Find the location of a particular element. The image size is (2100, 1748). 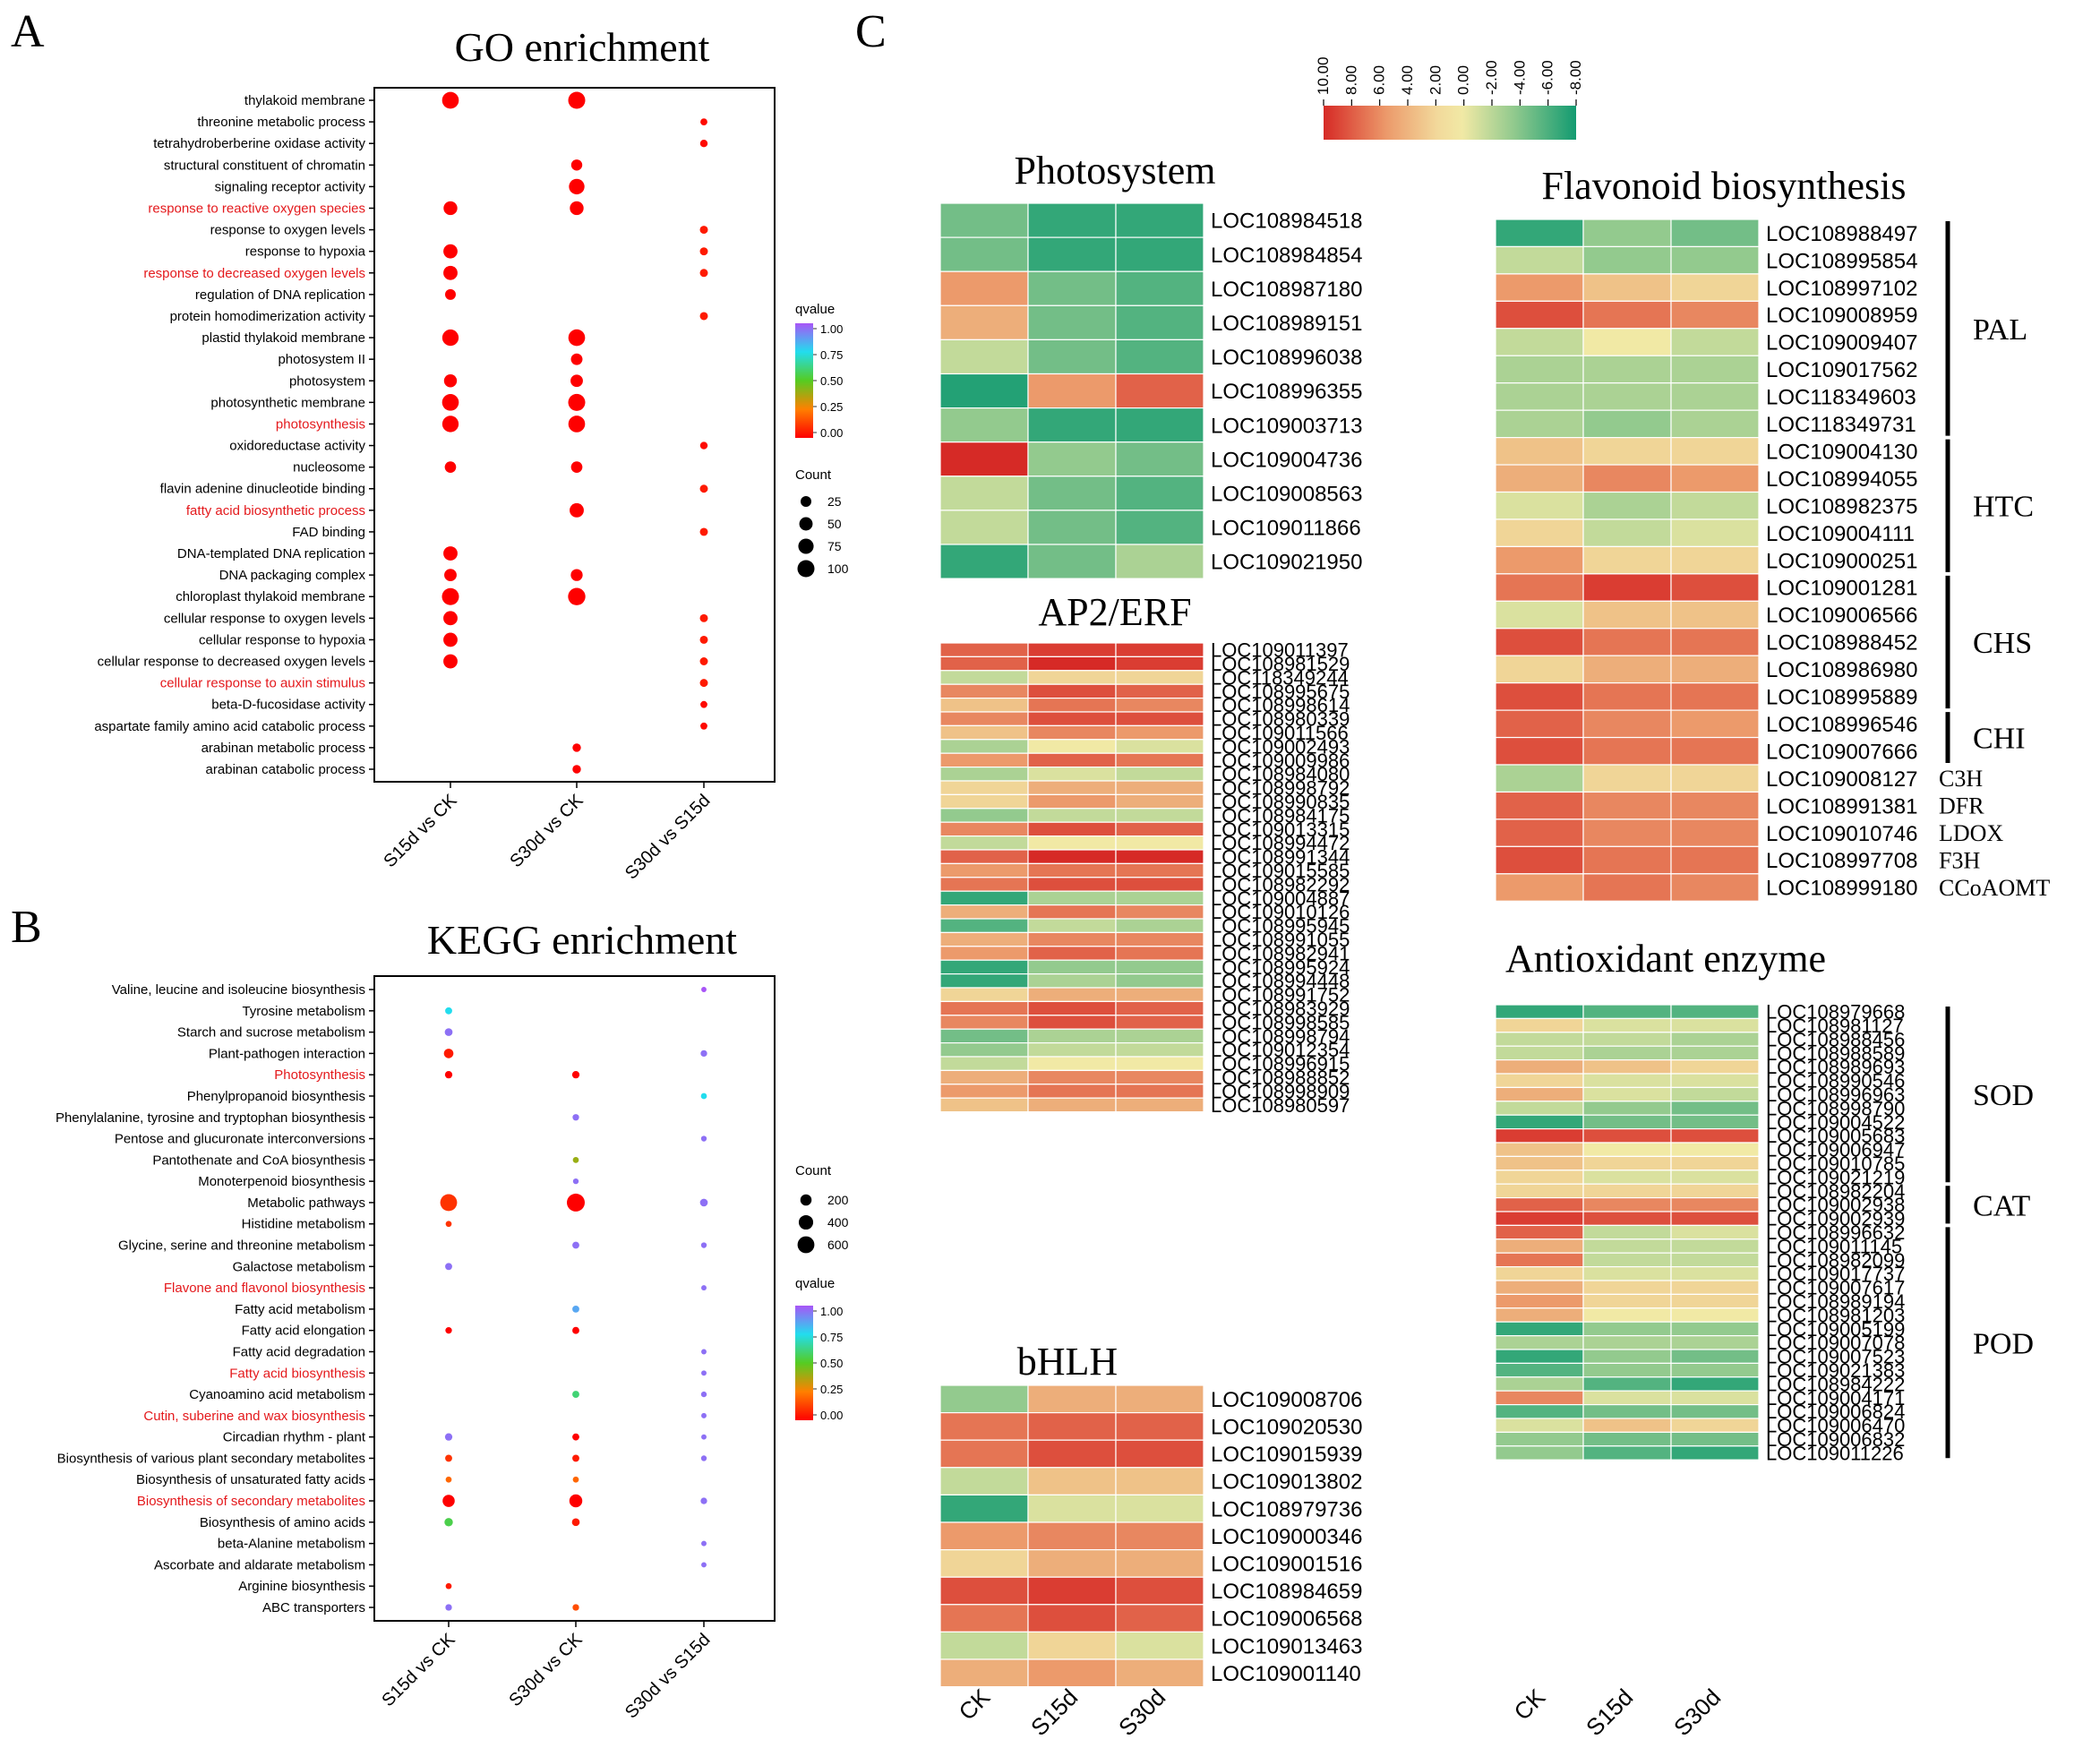

count-legend-dot is located at coordinates (806, 1245).